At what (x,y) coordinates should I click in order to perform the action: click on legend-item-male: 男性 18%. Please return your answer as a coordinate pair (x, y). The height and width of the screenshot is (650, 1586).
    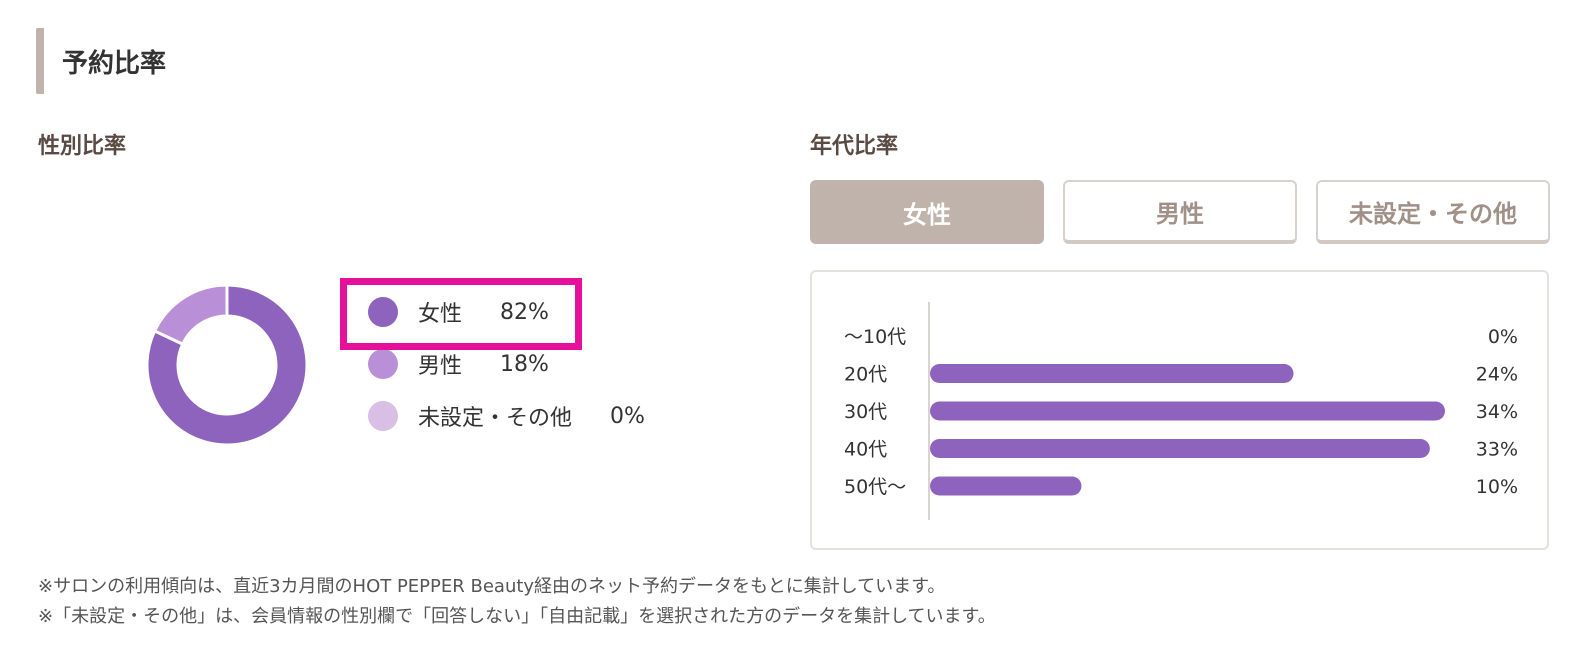
    Looking at the image, I should click on (458, 364).